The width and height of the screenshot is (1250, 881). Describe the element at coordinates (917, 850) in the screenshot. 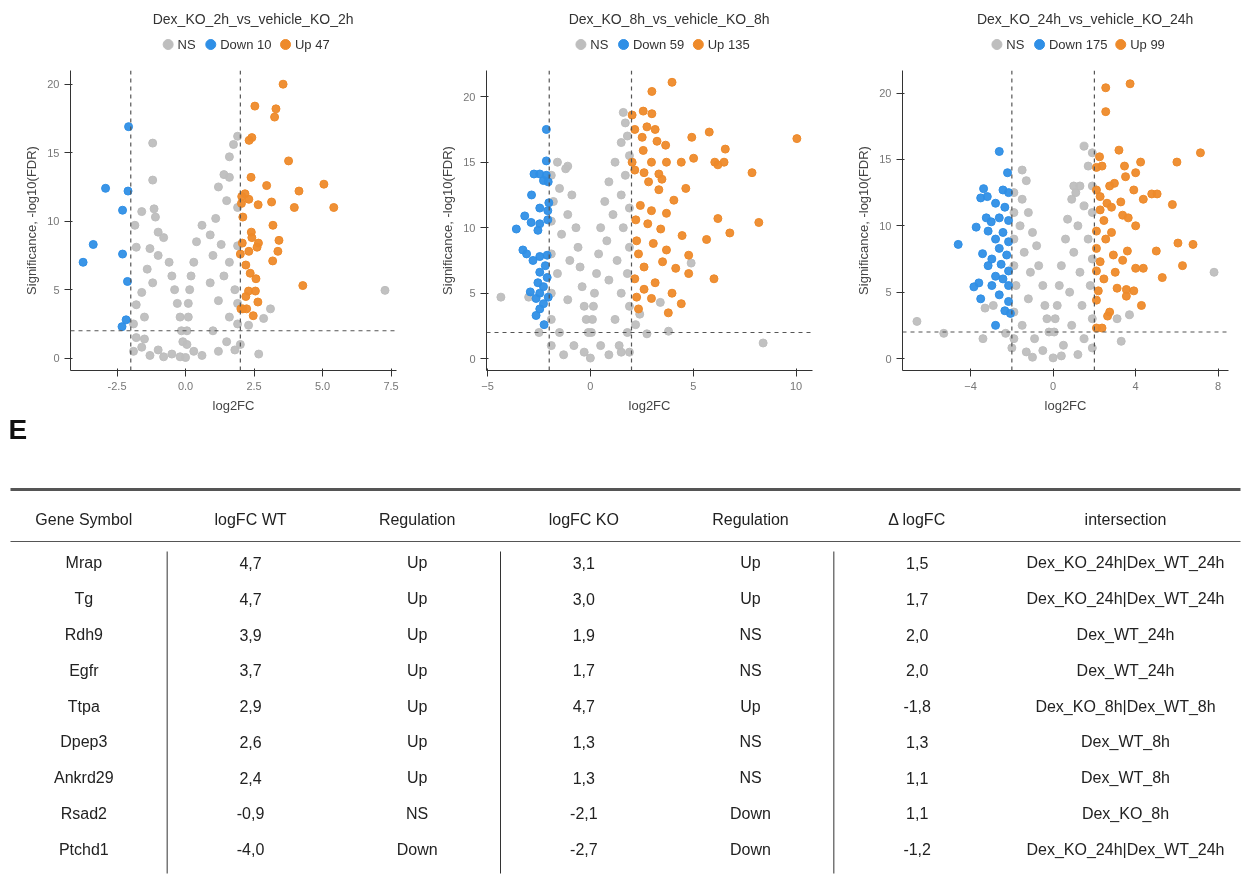

I see `text: -1,2` at that location.